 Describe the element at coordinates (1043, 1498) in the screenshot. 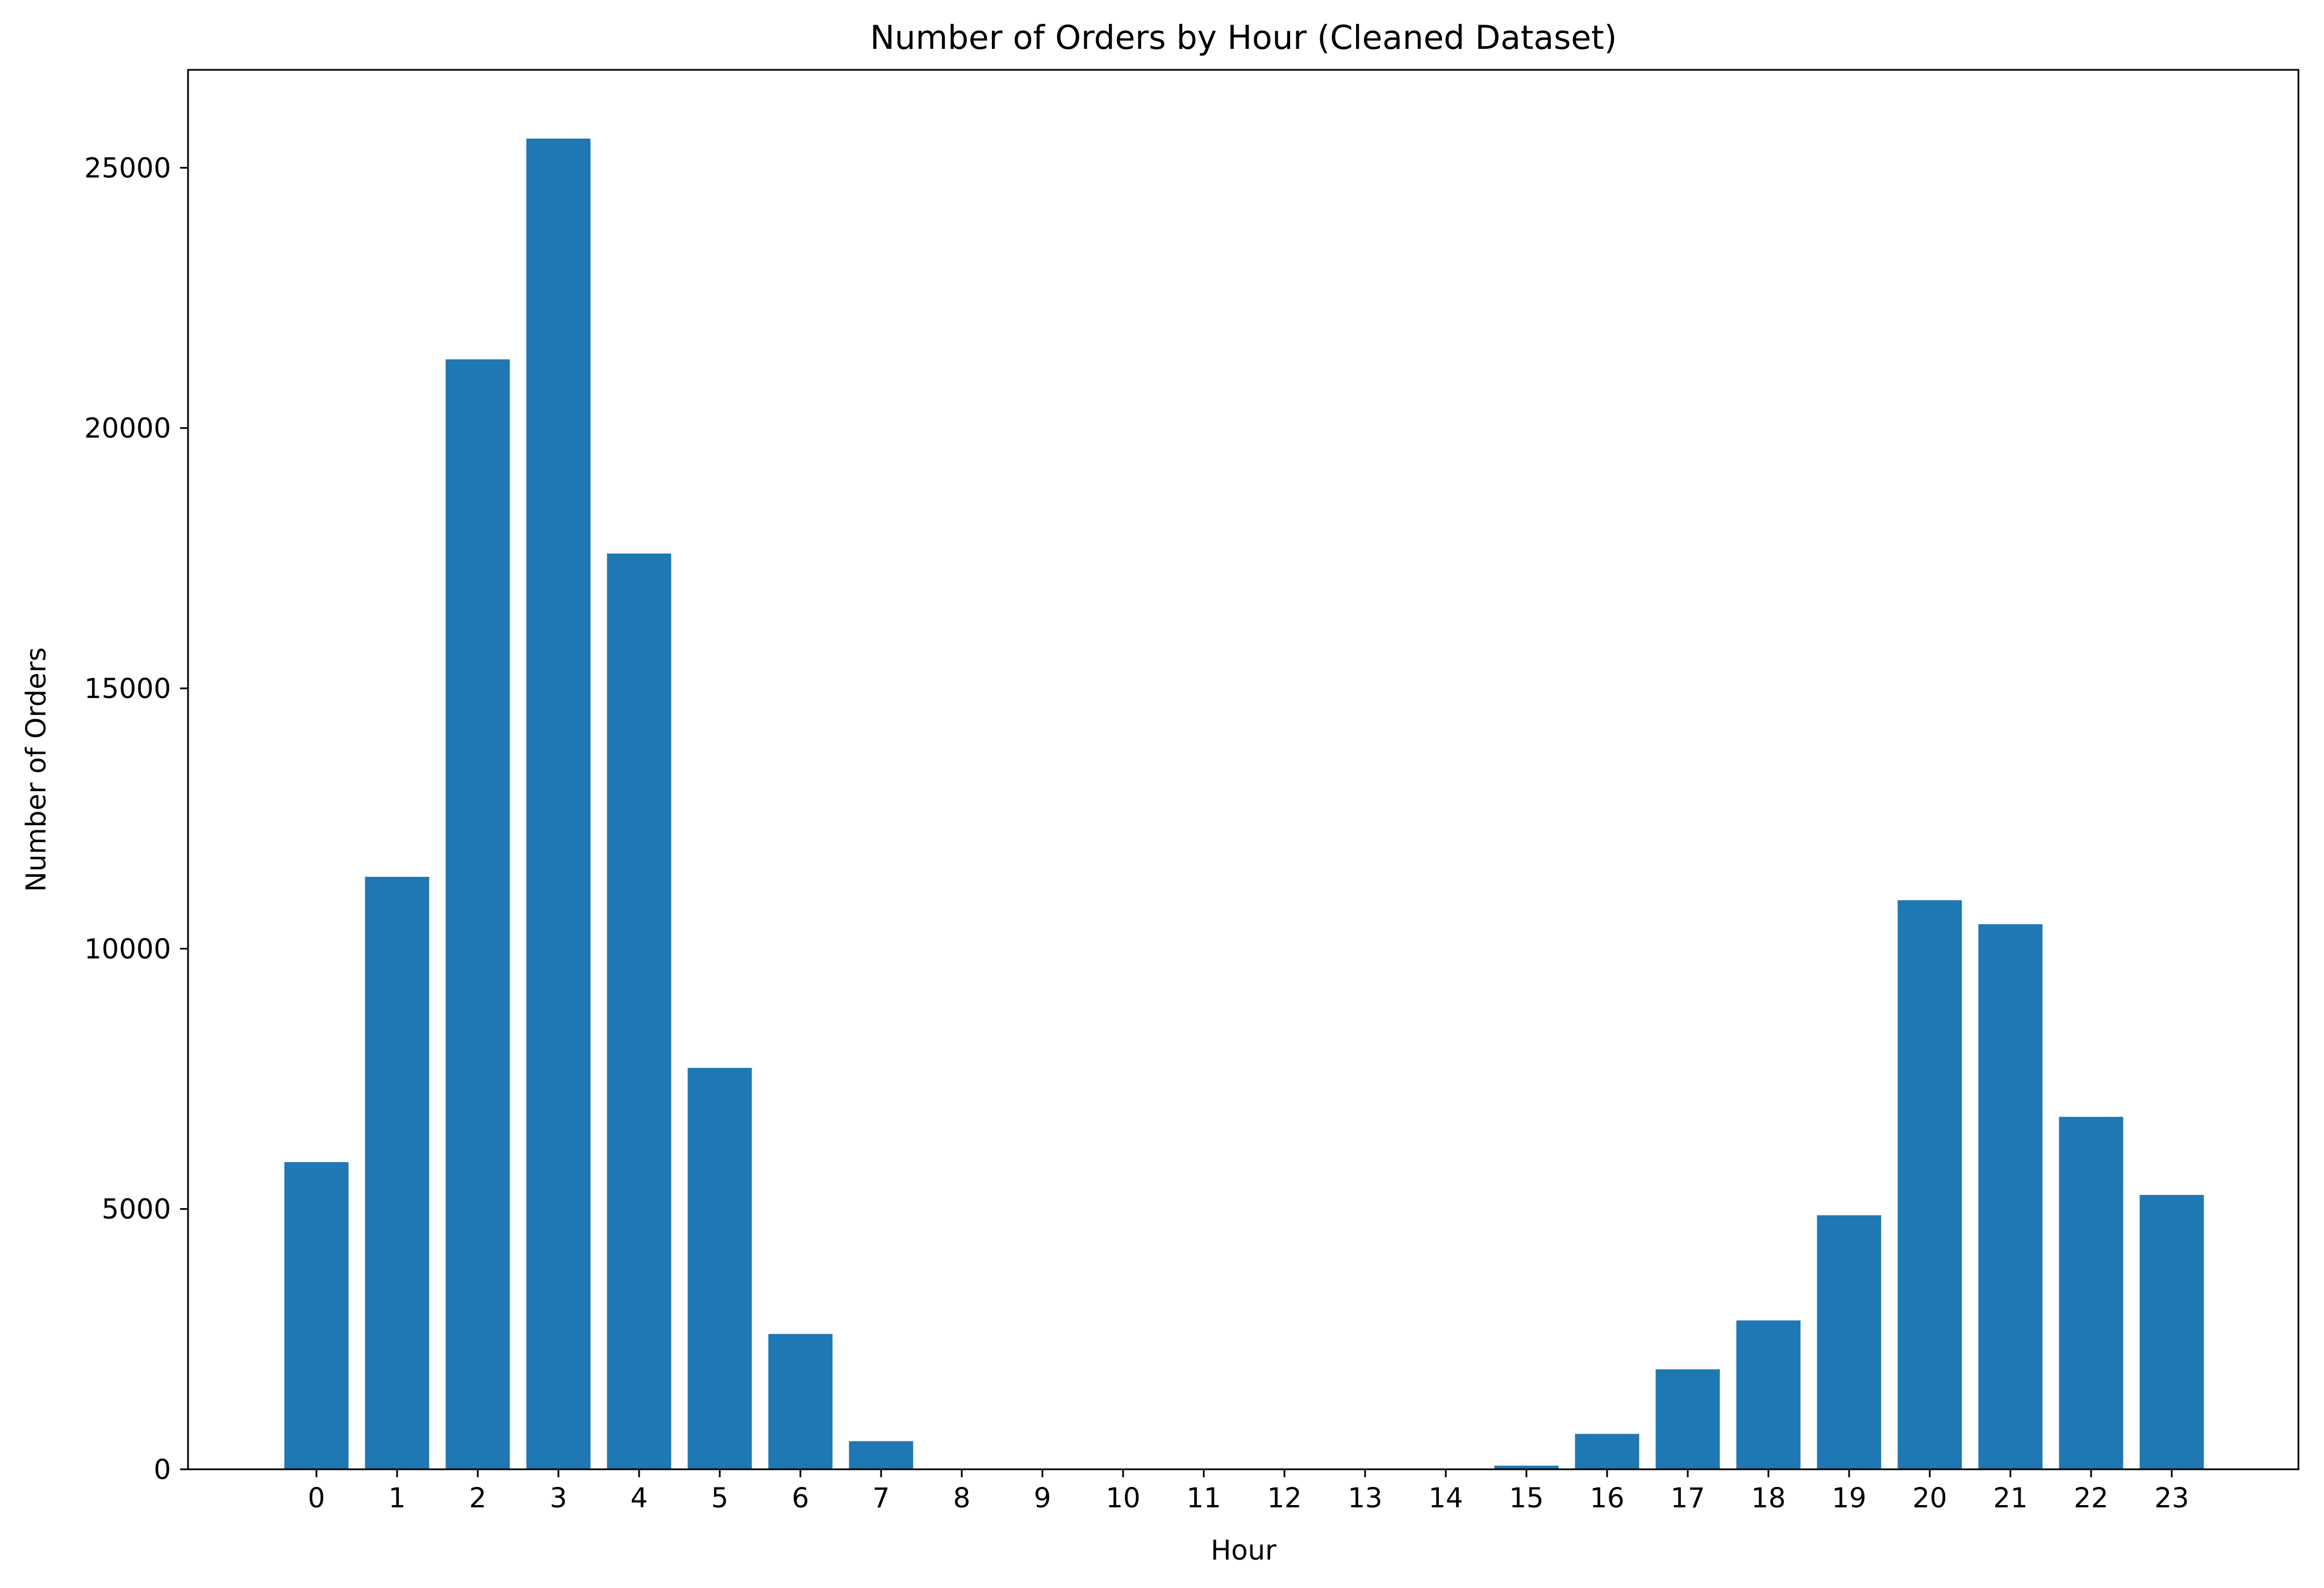

I see `x-tick-label: 9` at that location.